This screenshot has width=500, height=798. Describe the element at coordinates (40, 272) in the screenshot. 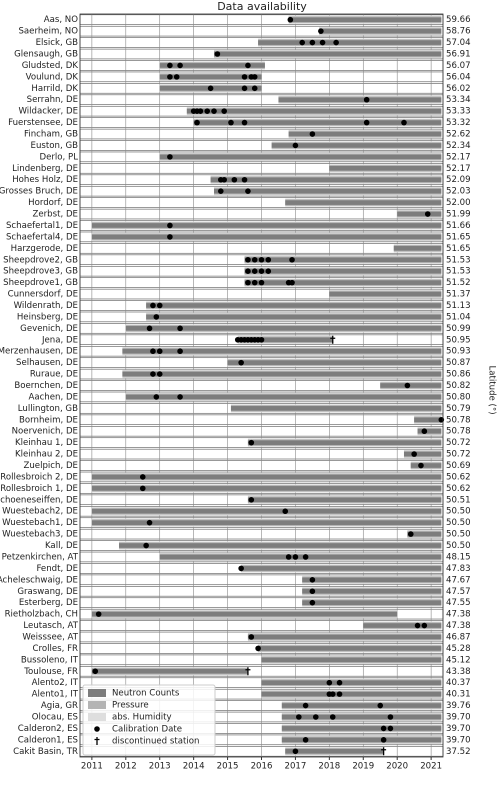

I see `station-label: Sheepdrove3, GB` at that location.